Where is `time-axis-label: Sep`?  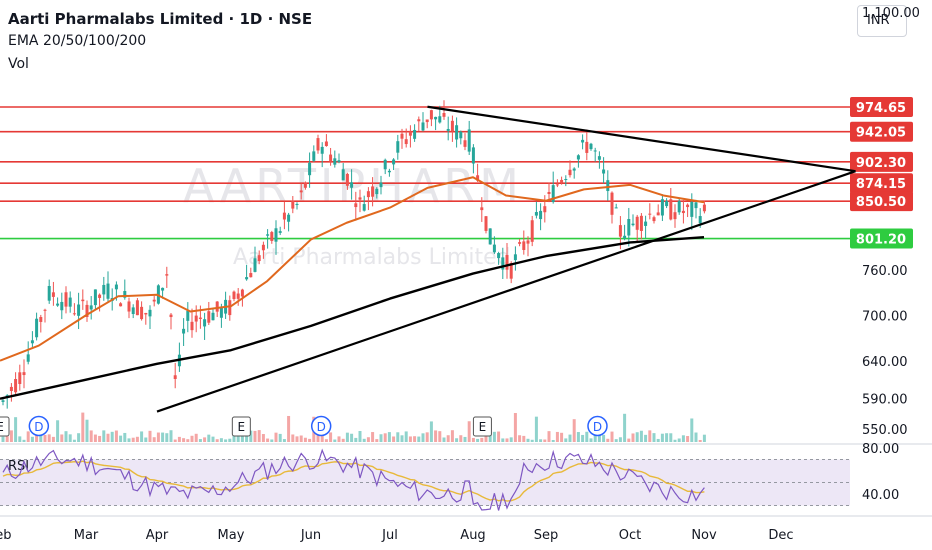
time-axis-label: Sep is located at coordinates (546, 535).